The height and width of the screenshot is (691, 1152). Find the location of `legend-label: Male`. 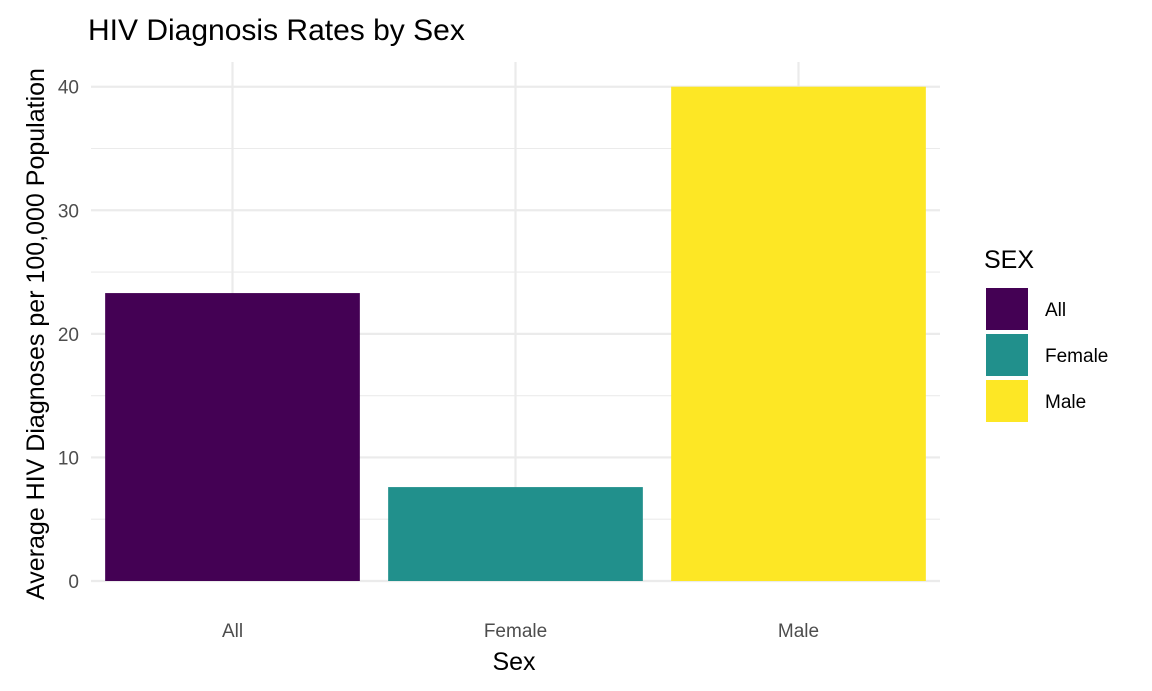

legend-label: Male is located at coordinates (1065, 402).